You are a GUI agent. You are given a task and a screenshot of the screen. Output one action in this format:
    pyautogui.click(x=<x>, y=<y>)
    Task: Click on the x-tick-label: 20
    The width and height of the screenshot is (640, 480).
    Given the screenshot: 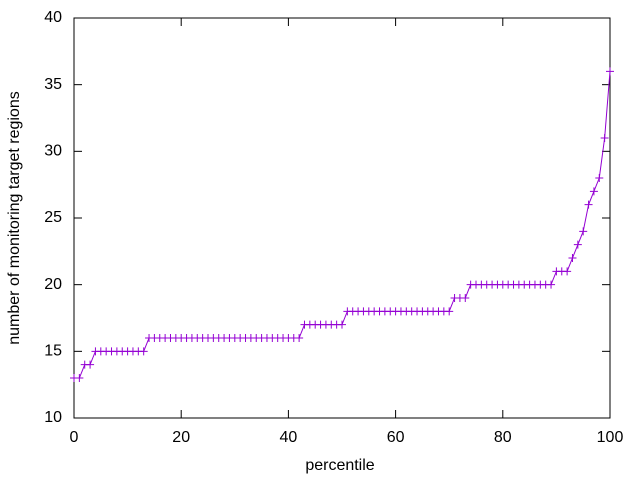 What is the action you would take?
    pyautogui.click(x=181, y=437)
    